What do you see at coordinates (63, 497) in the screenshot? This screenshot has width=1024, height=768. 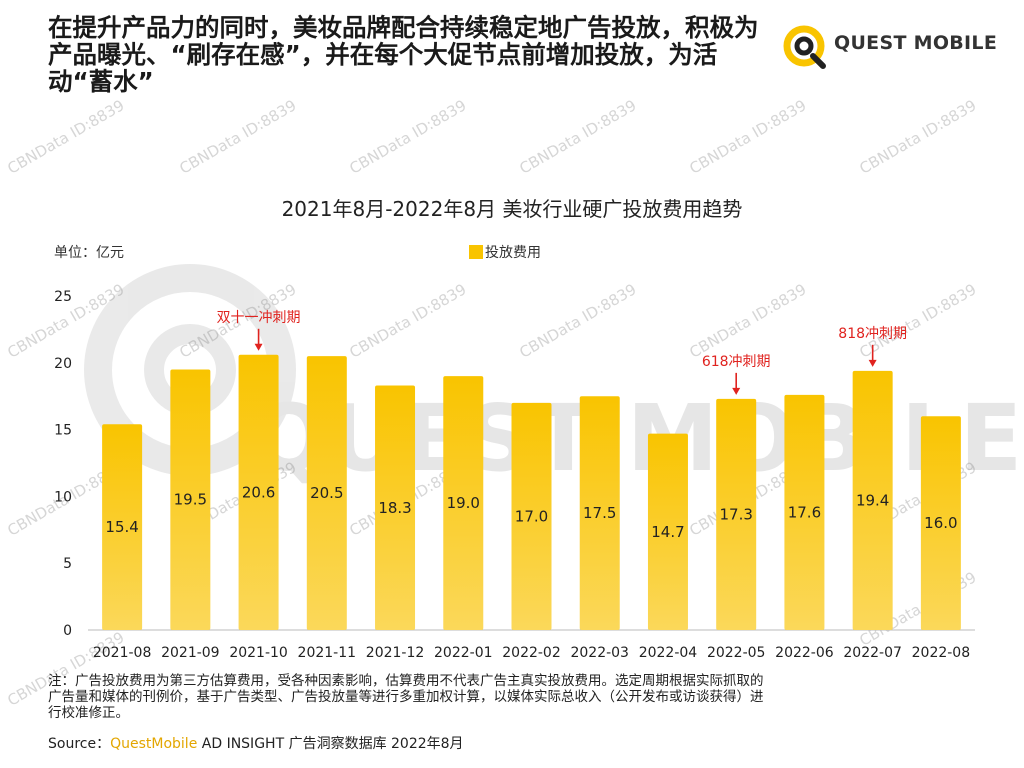 I see `y-tick-label: 10` at bounding box center [63, 497].